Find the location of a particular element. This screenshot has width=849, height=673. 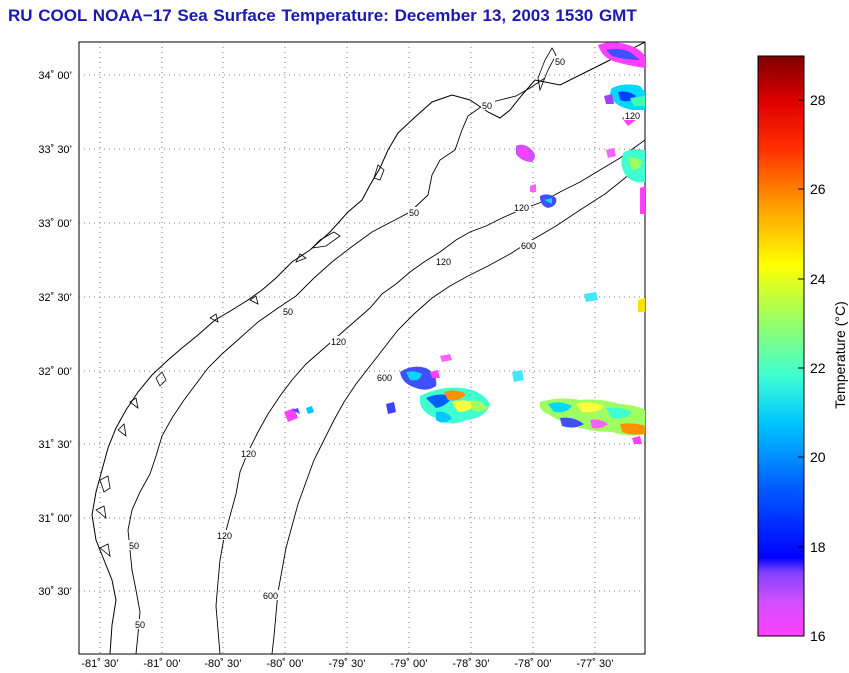

contour-label-50e: 50 is located at coordinates (134, 546).